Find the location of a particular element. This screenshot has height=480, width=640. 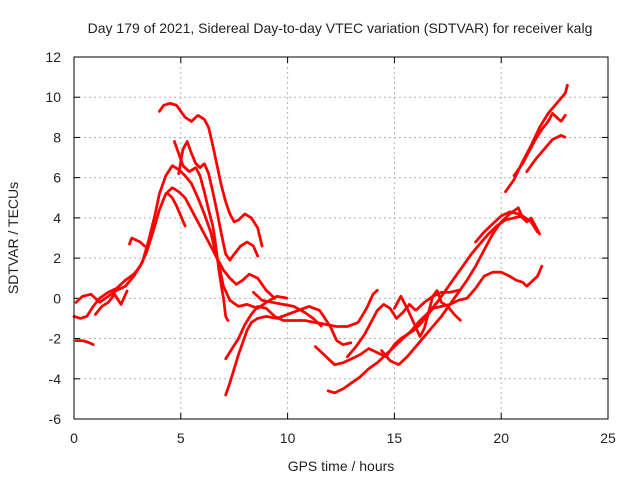

x-tick-label: 15 is located at coordinates (395, 438).